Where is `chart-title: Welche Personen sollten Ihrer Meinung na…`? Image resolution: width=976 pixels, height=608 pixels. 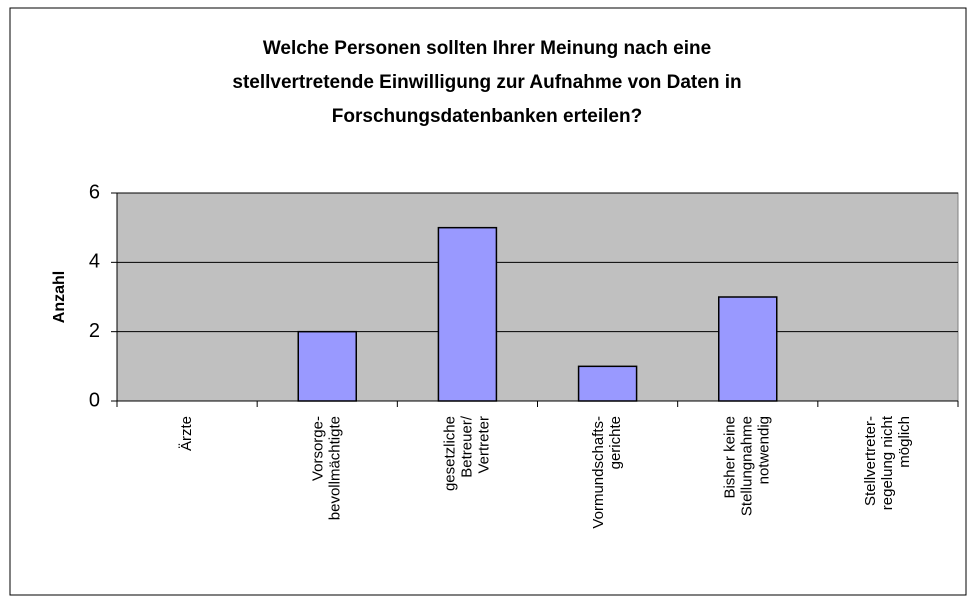
chart-title: Welche Personen sollten Ihrer Meinung na… is located at coordinates (487, 48).